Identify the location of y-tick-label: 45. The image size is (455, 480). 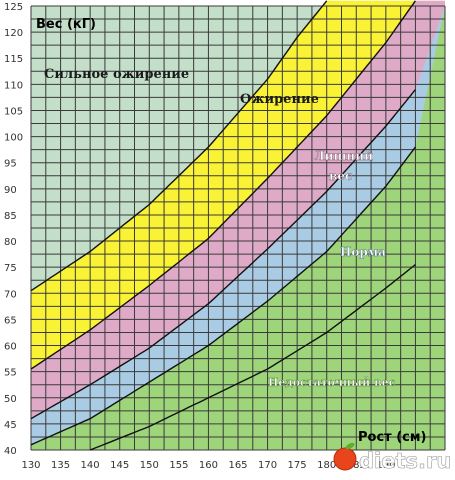
(10, 425).